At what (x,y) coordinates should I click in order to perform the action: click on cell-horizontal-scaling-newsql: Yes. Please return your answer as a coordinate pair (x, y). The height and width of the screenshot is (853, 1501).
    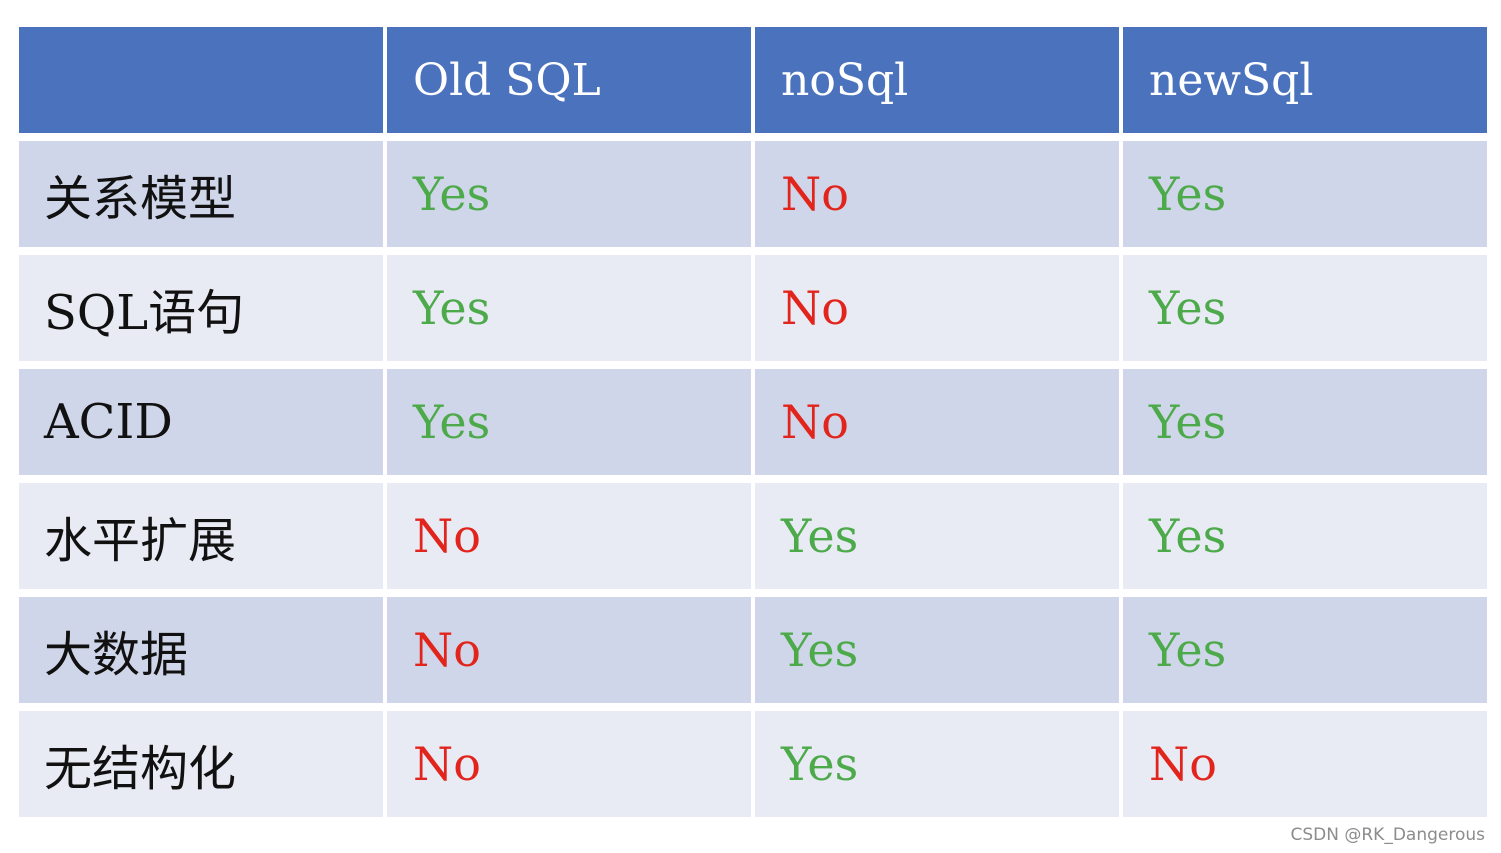
    Looking at the image, I should click on (1305, 536).